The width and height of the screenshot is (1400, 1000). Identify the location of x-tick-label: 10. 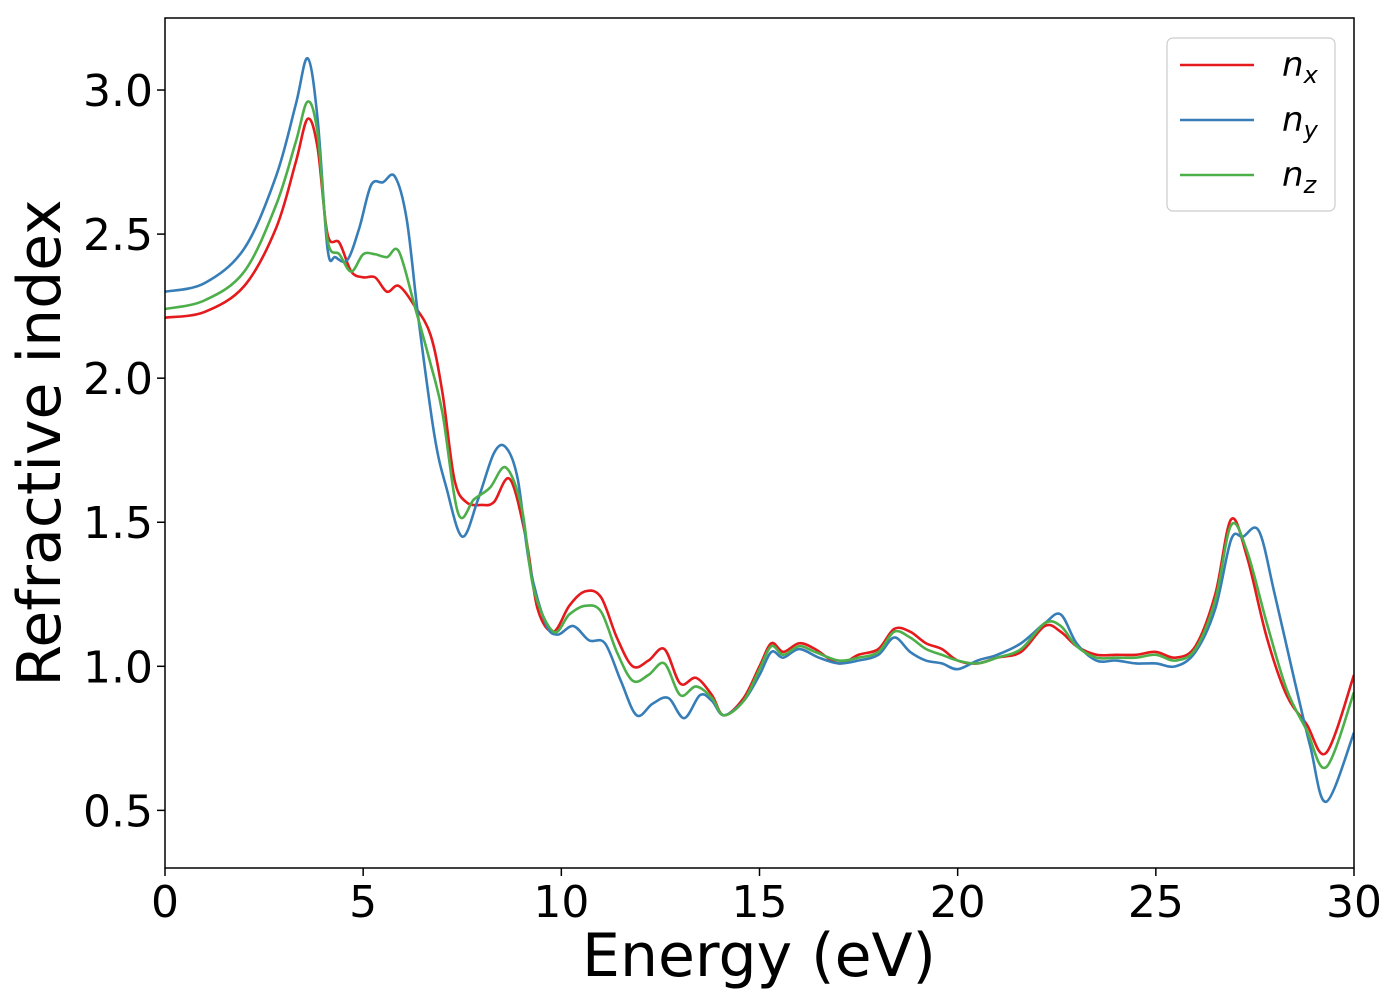
(561, 902).